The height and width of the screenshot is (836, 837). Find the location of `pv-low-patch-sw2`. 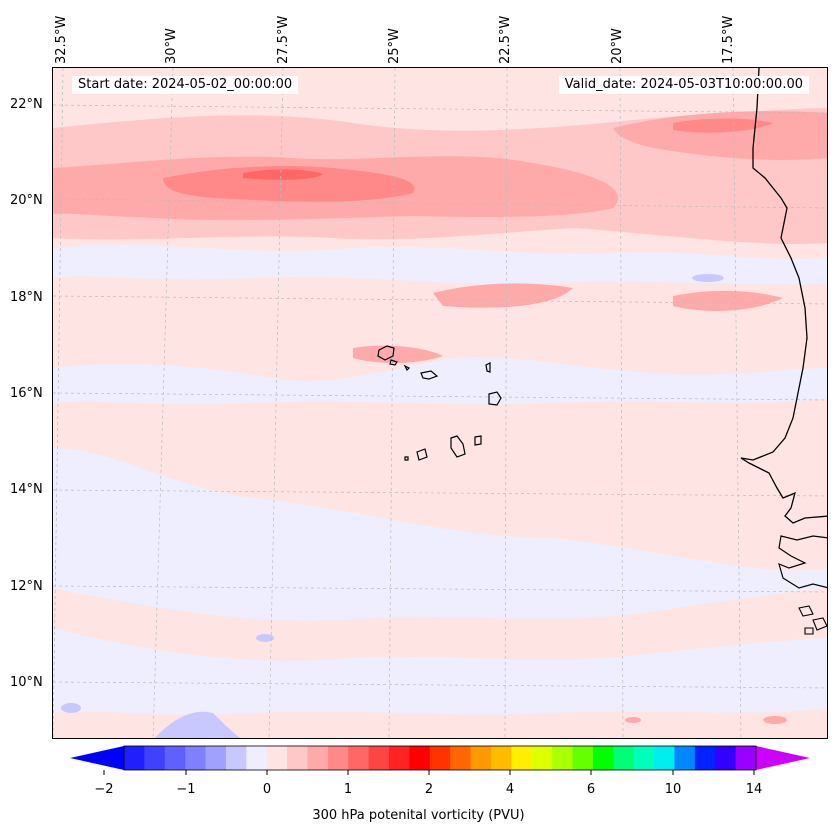

pv-low-patch-sw2 is located at coordinates (71, 708).